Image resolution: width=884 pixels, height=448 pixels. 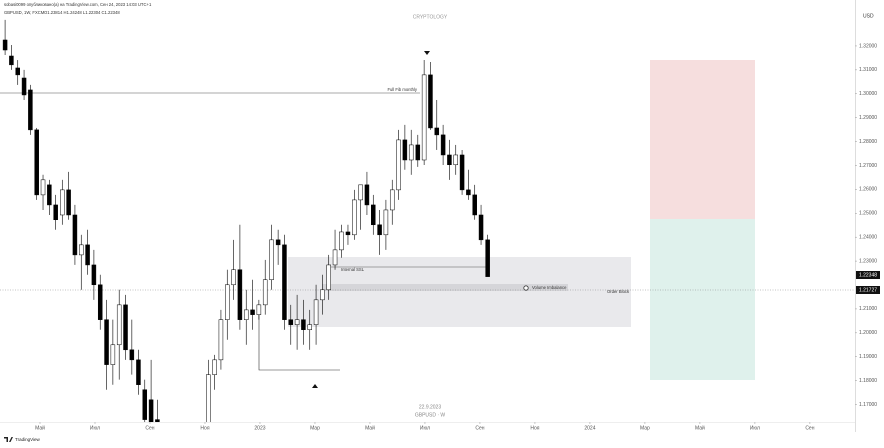 What do you see at coordinates (526, 288) in the screenshot?
I see `imbalance-marker` at bounding box center [526, 288].